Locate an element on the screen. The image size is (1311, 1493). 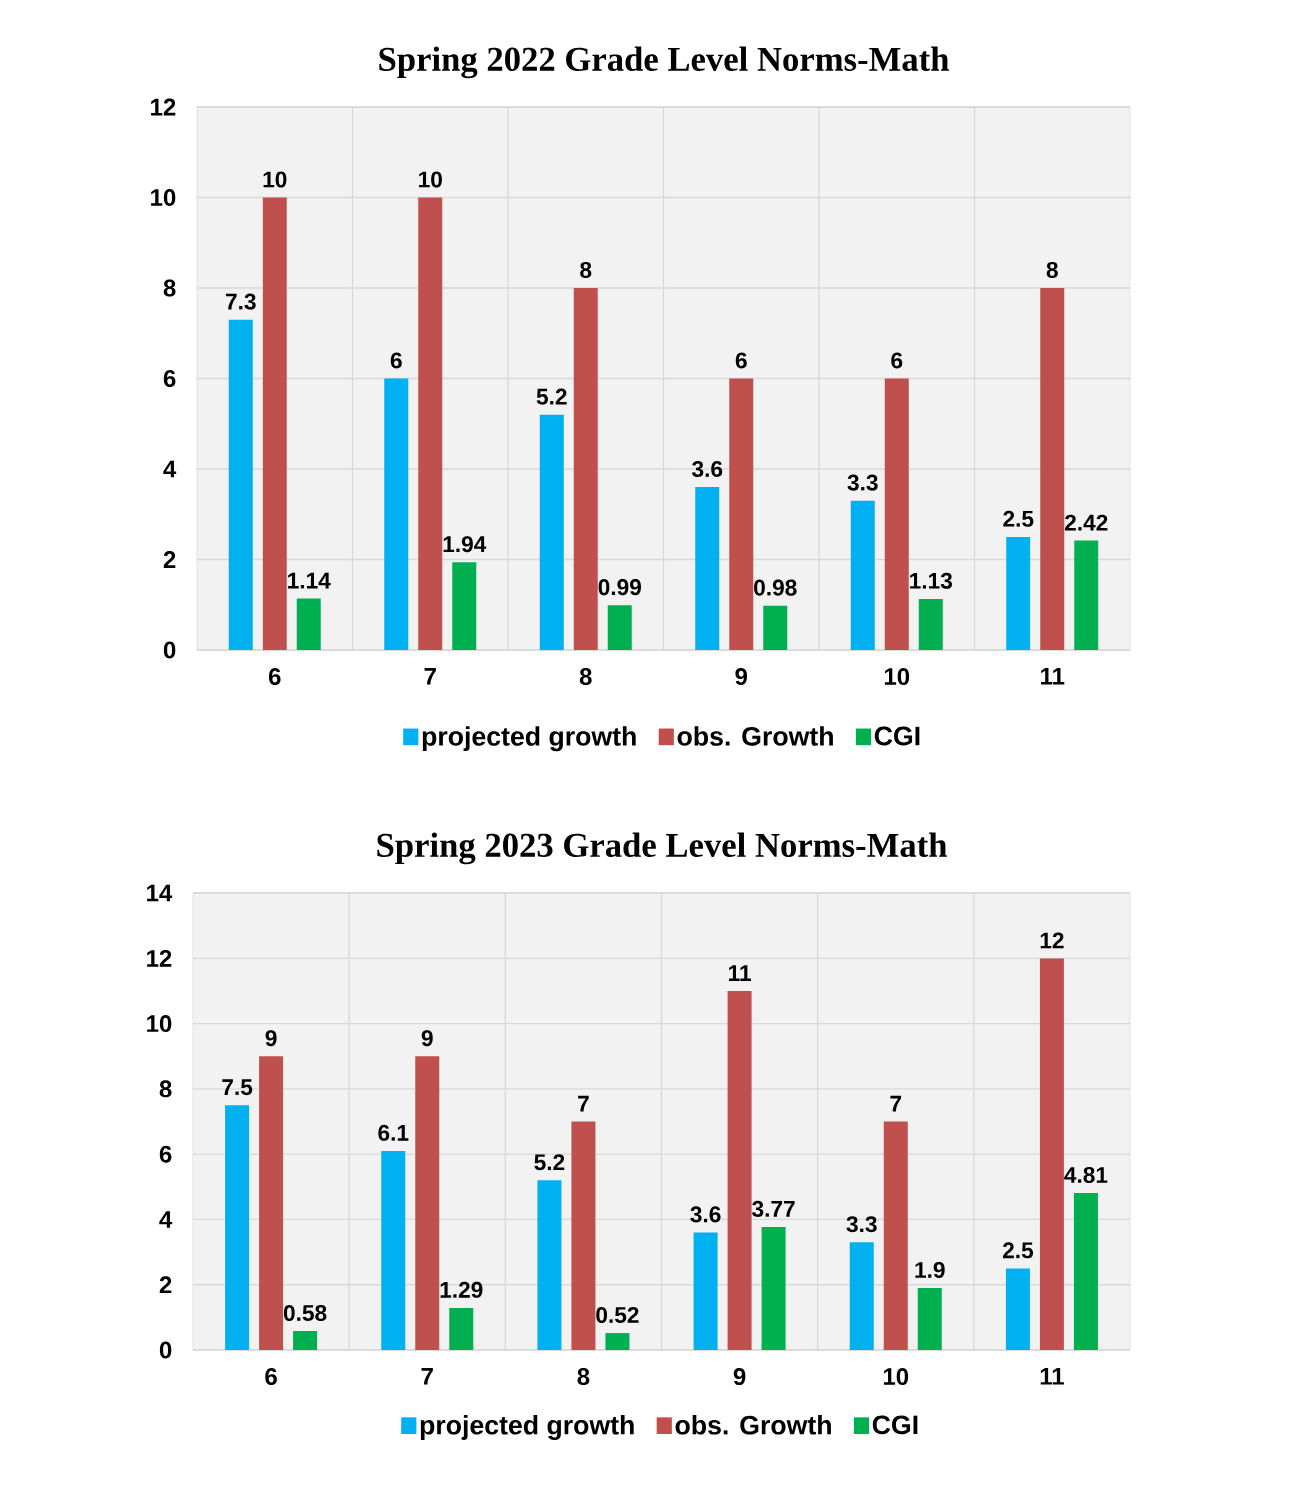
data-label: 1.9 is located at coordinates (930, 1269).